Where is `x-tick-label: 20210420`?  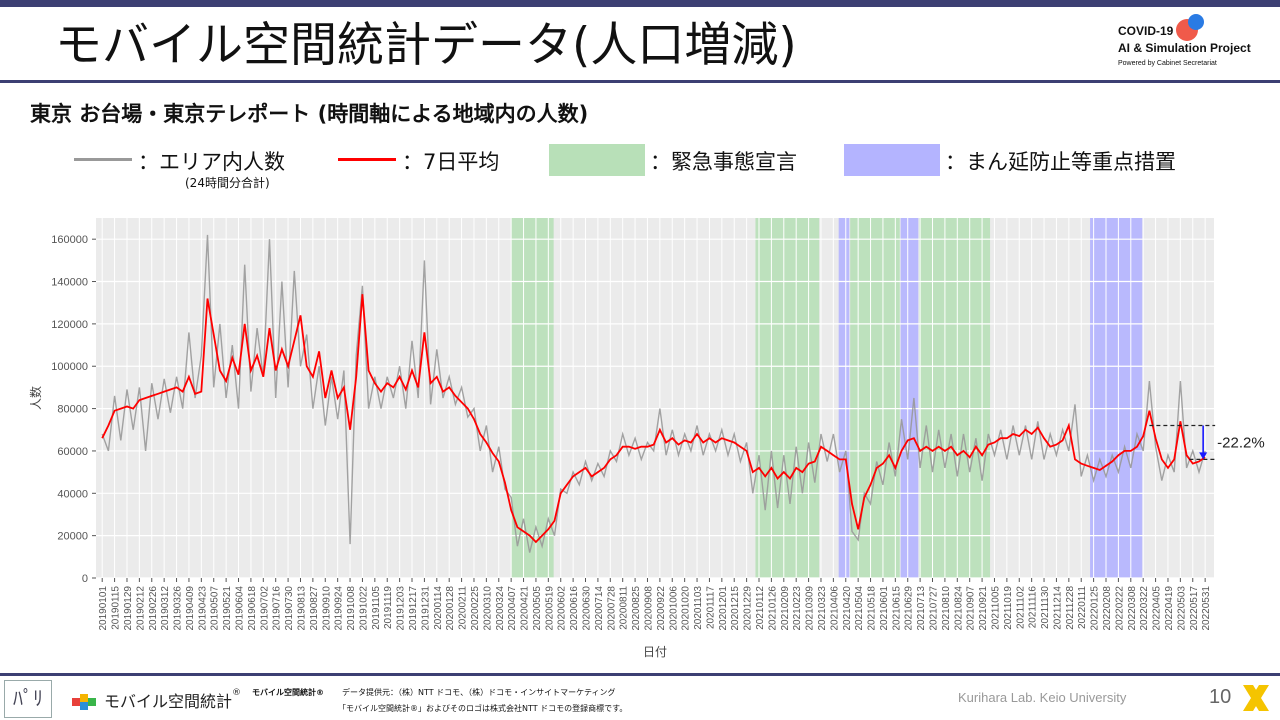
x-tick-label: 20210420 is located at coordinates (847, 608).